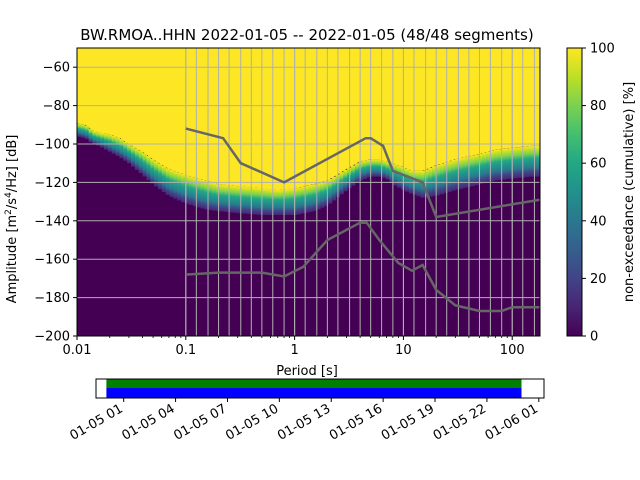 This screenshot has height=480, width=640. I want to click on x-axis: 0.01 0.1 1 10 100, so click(294, 347).